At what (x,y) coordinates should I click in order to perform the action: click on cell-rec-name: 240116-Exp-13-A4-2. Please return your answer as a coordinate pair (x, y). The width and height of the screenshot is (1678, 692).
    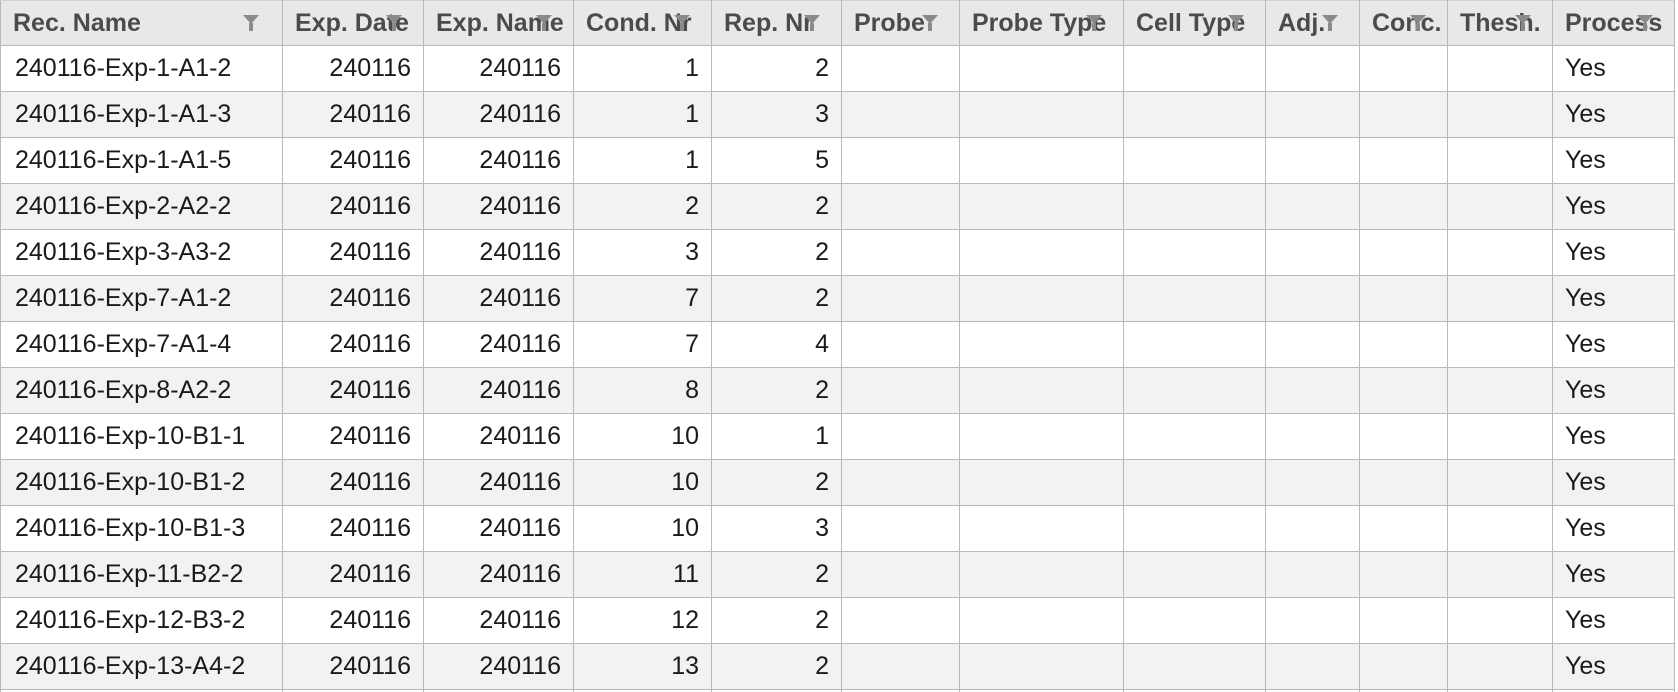
    Looking at the image, I should click on (141, 666).